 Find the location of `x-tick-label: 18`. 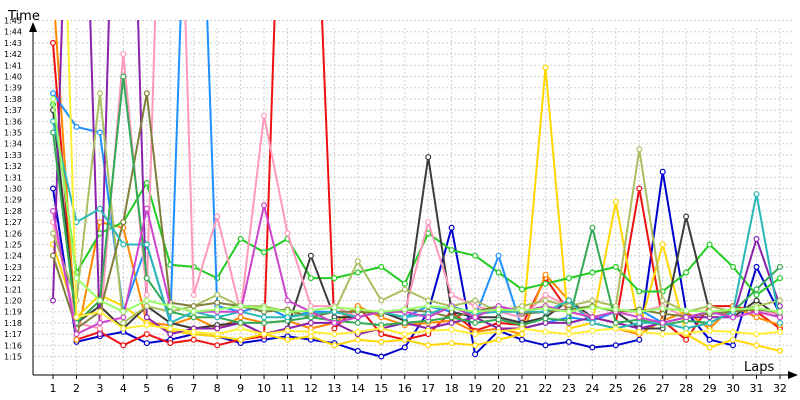

x-tick-label: 18 is located at coordinates (452, 388).